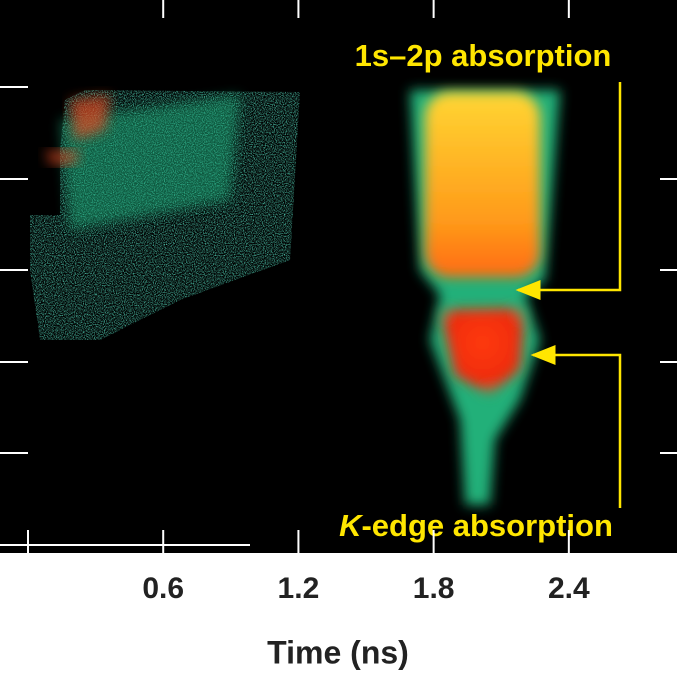  I want to click on x-axis-label: Time (ns), so click(338, 652).